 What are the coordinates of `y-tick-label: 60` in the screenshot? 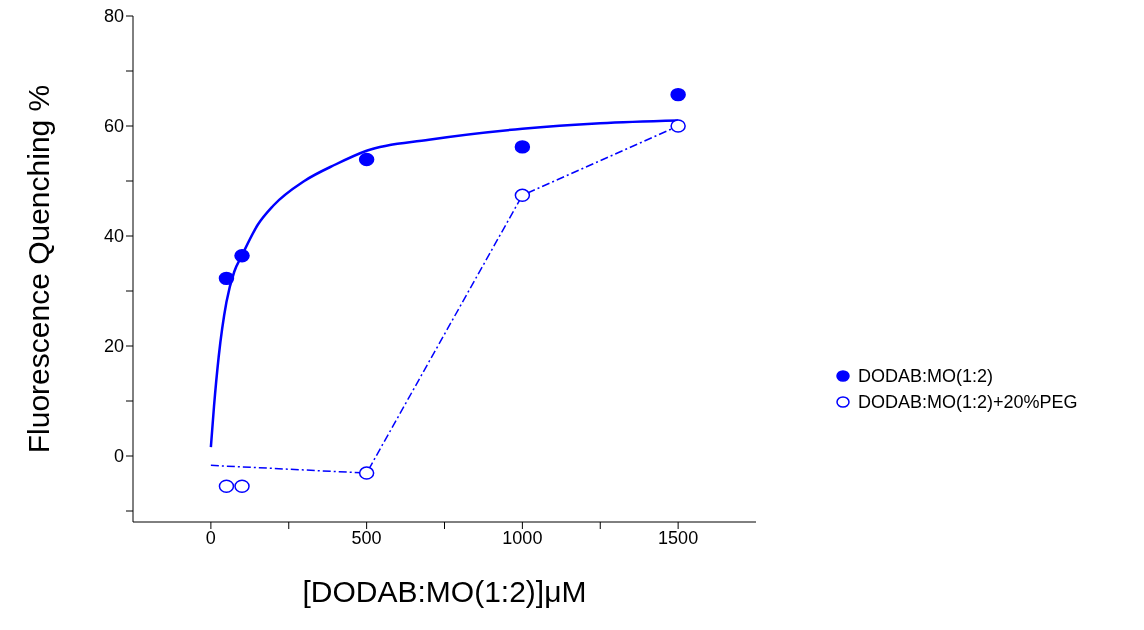 It's located at (113, 126).